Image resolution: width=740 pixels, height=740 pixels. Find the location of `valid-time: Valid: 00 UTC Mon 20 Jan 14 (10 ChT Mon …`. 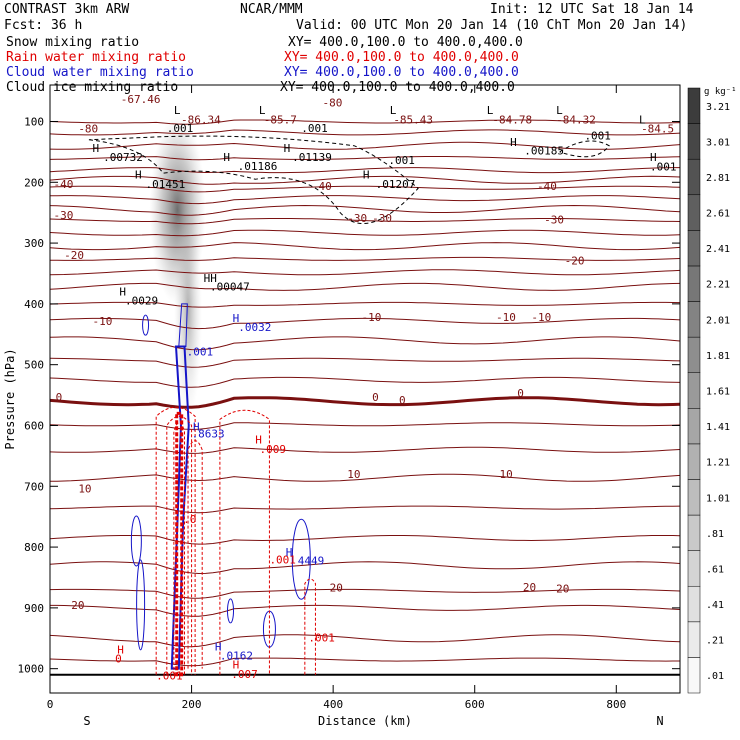

valid-time: Valid: 00 UTC Mon 20 Jan 14 (10 ChT Mon … is located at coordinates (492, 25).